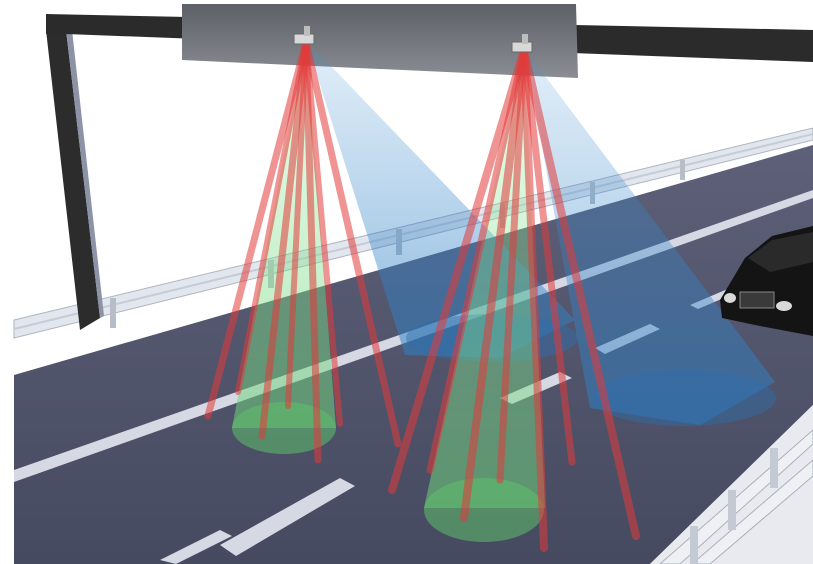  I want to click on sensor-right, so click(522, 43).